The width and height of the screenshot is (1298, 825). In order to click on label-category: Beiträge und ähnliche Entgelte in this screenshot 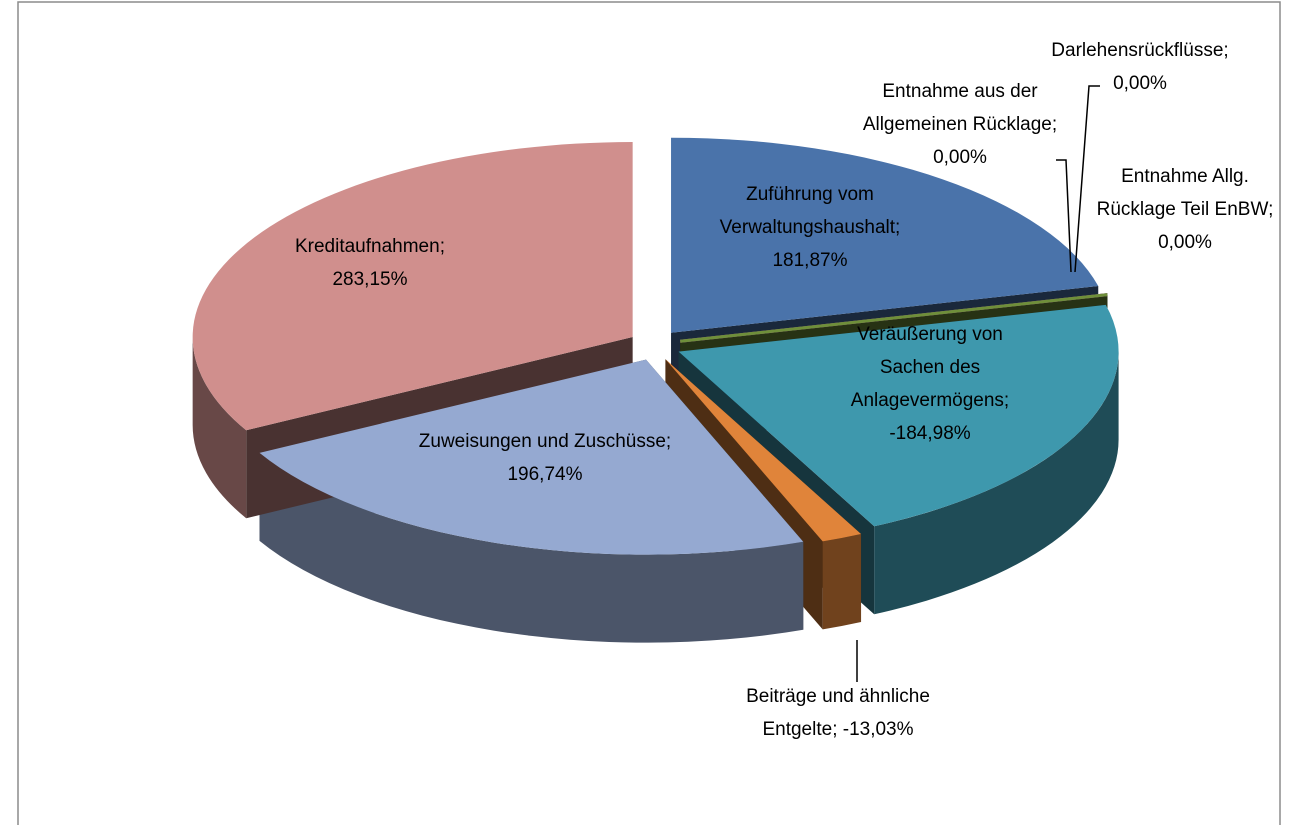, I will do `click(838, 713)`.